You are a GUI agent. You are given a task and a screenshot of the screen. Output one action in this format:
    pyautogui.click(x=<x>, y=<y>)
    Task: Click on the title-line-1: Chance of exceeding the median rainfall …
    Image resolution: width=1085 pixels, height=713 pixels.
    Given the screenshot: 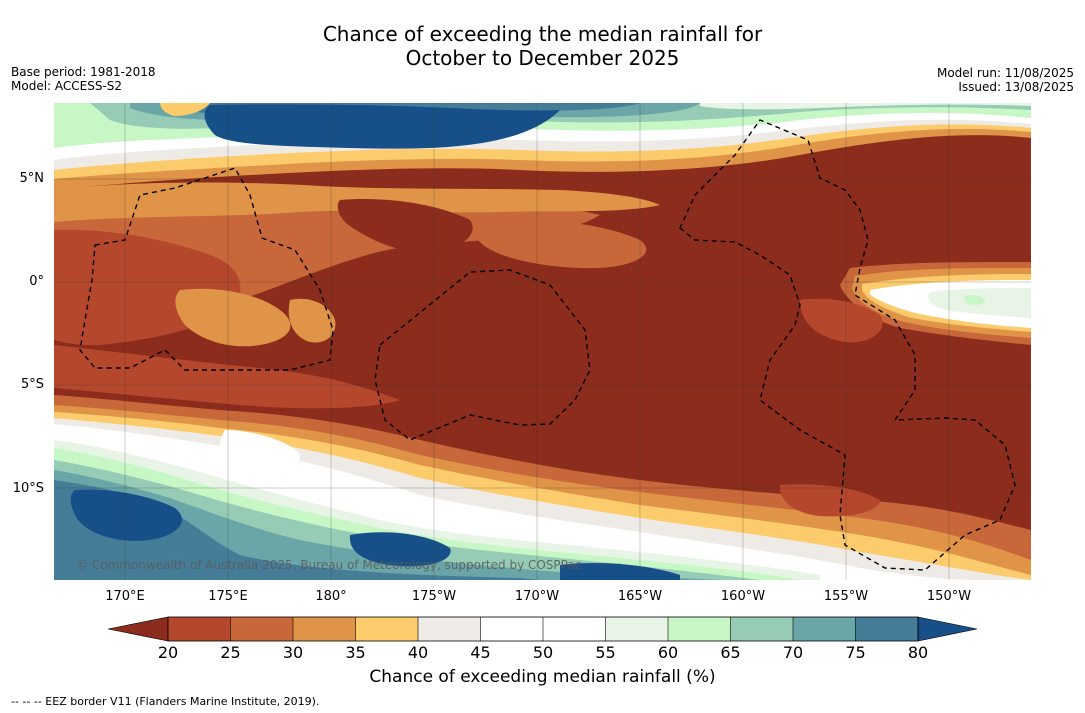 What is the action you would take?
    pyautogui.click(x=542, y=34)
    